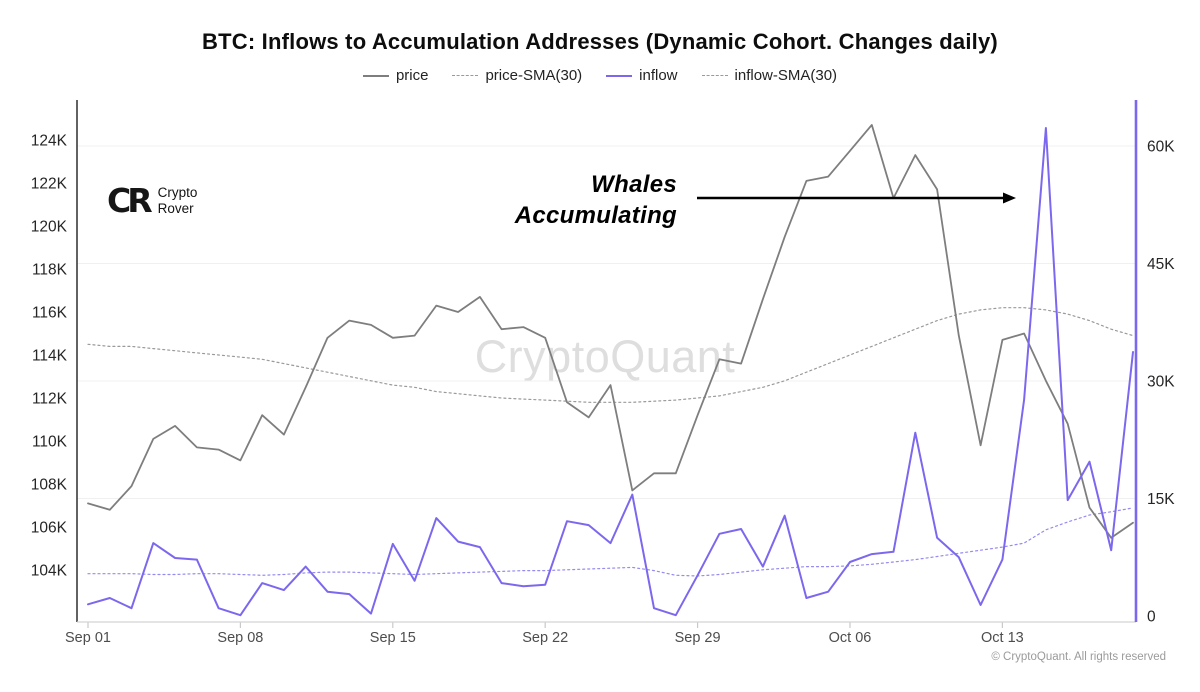 The width and height of the screenshot is (1200, 692). Describe the element at coordinates (600, 75) in the screenshot. I see `legend: price price-SMA(30) inflow inflow-SMA(30)` at that location.